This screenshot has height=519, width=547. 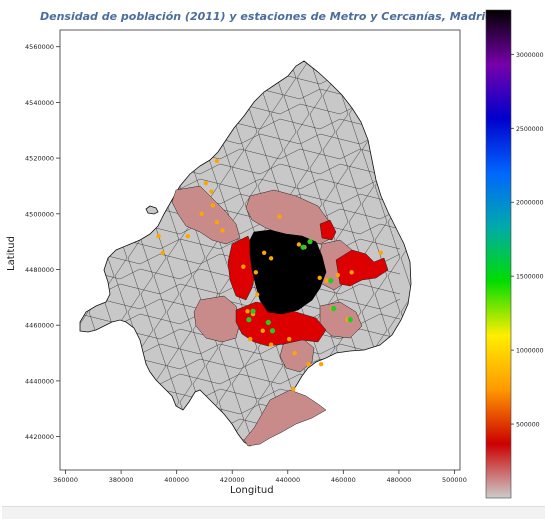 What do you see at coordinates (285, 418) in the screenshot?
I see `southern-corridor-zone` at bounding box center [285, 418].